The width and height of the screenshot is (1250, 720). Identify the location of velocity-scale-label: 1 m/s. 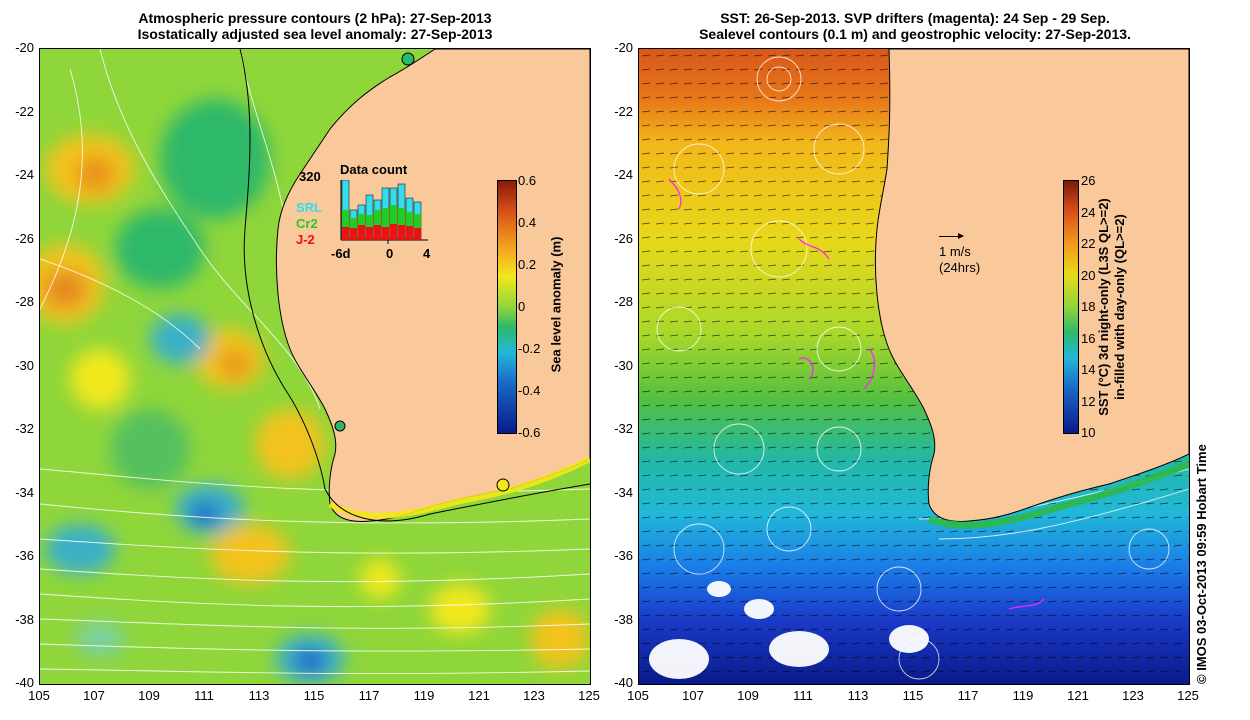
(955, 251).